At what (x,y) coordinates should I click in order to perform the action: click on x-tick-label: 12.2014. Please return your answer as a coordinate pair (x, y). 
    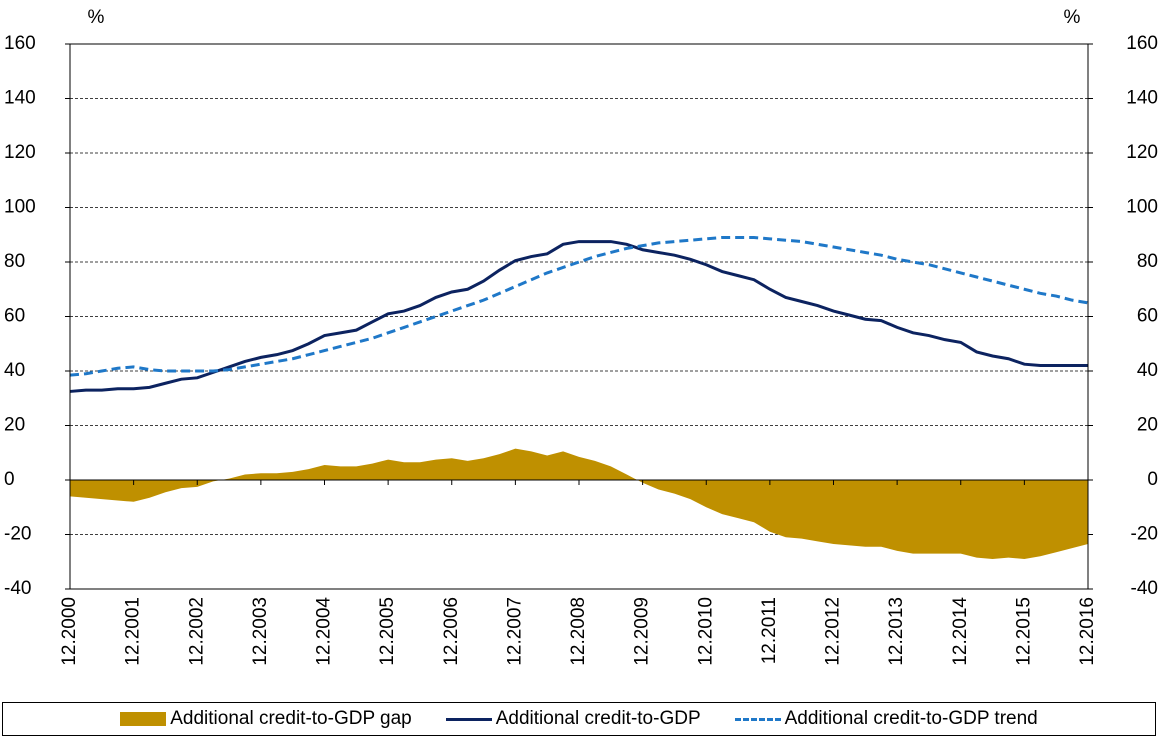
    Looking at the image, I should click on (960, 631).